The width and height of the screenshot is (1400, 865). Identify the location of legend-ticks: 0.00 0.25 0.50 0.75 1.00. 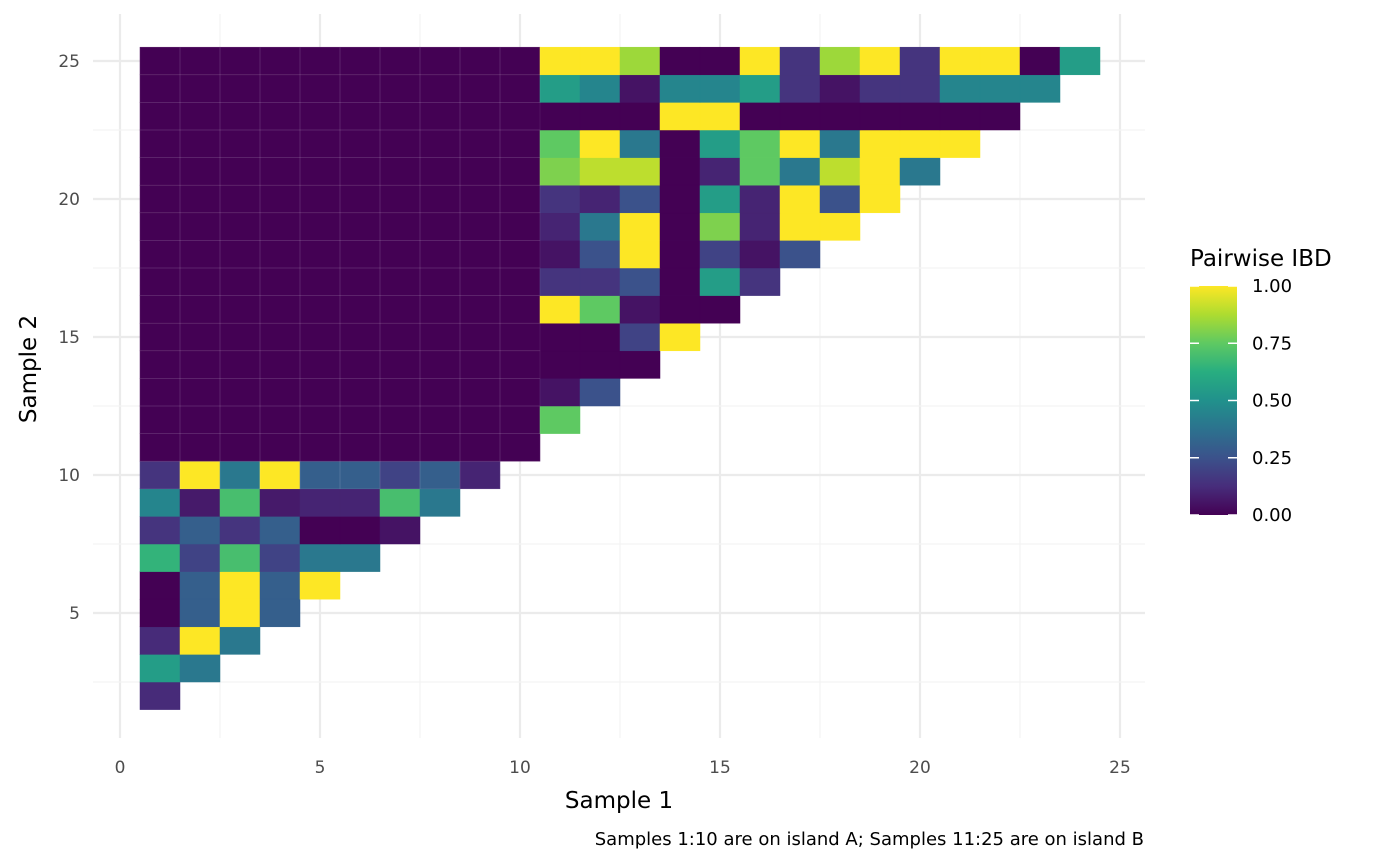
(1241, 401).